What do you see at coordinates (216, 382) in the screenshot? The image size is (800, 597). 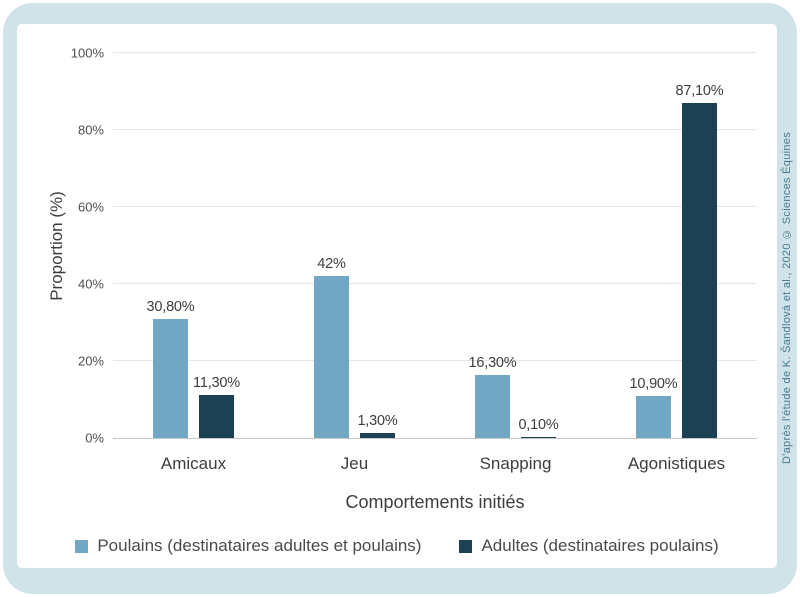 I see `bar-value-label: 11,30%` at bounding box center [216, 382].